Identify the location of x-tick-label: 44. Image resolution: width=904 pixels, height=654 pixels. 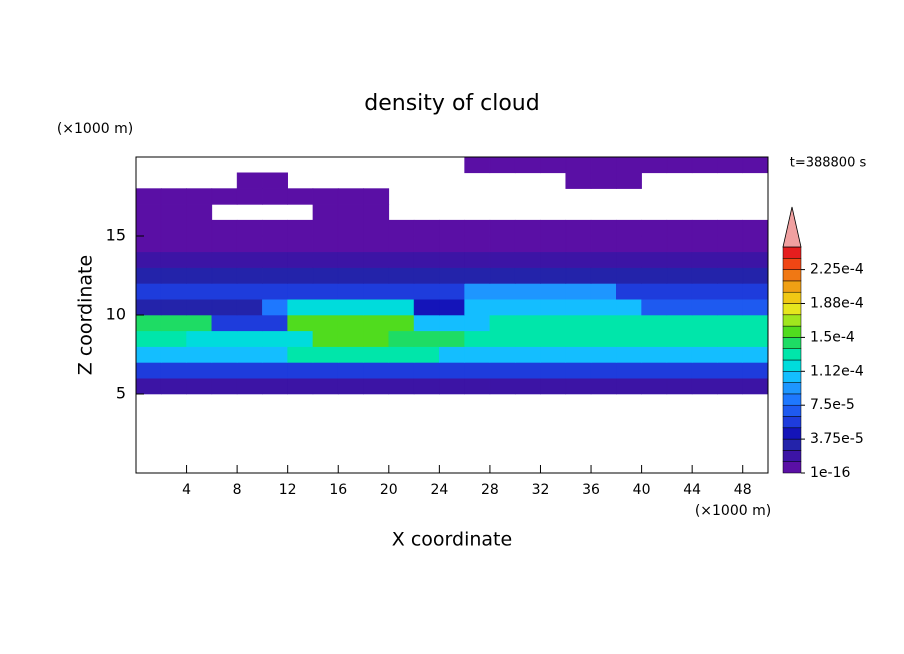
(692, 490).